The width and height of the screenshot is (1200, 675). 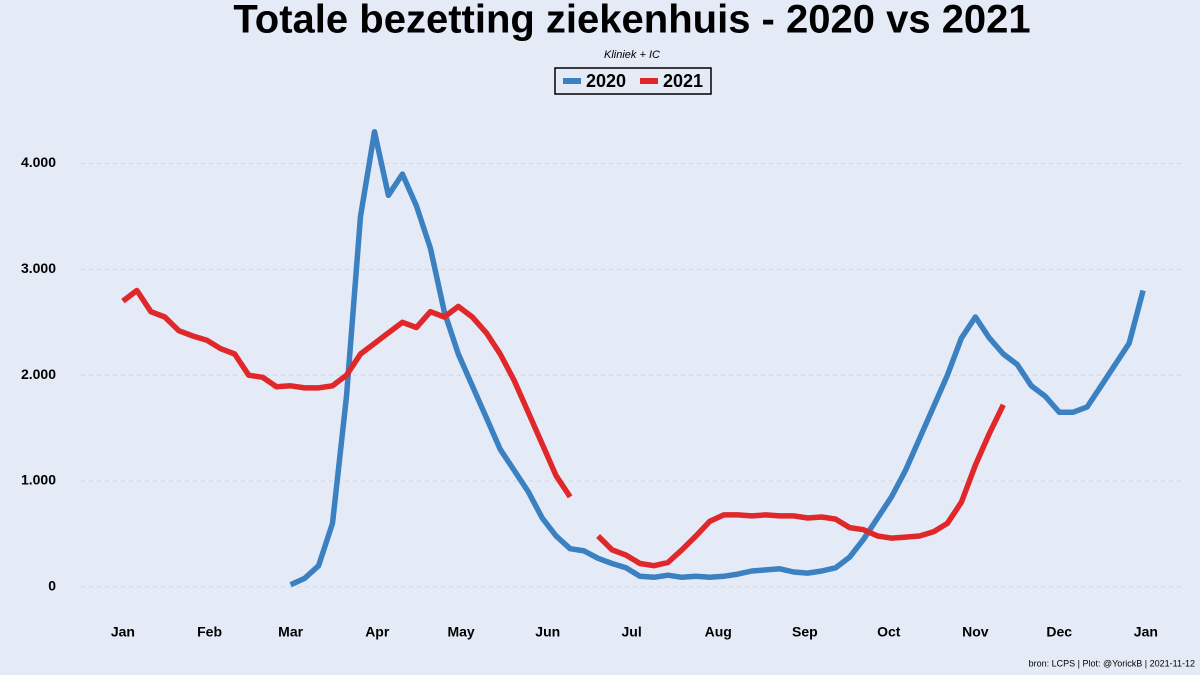 I want to click on y-tick-label: 0, so click(x=52, y=586).